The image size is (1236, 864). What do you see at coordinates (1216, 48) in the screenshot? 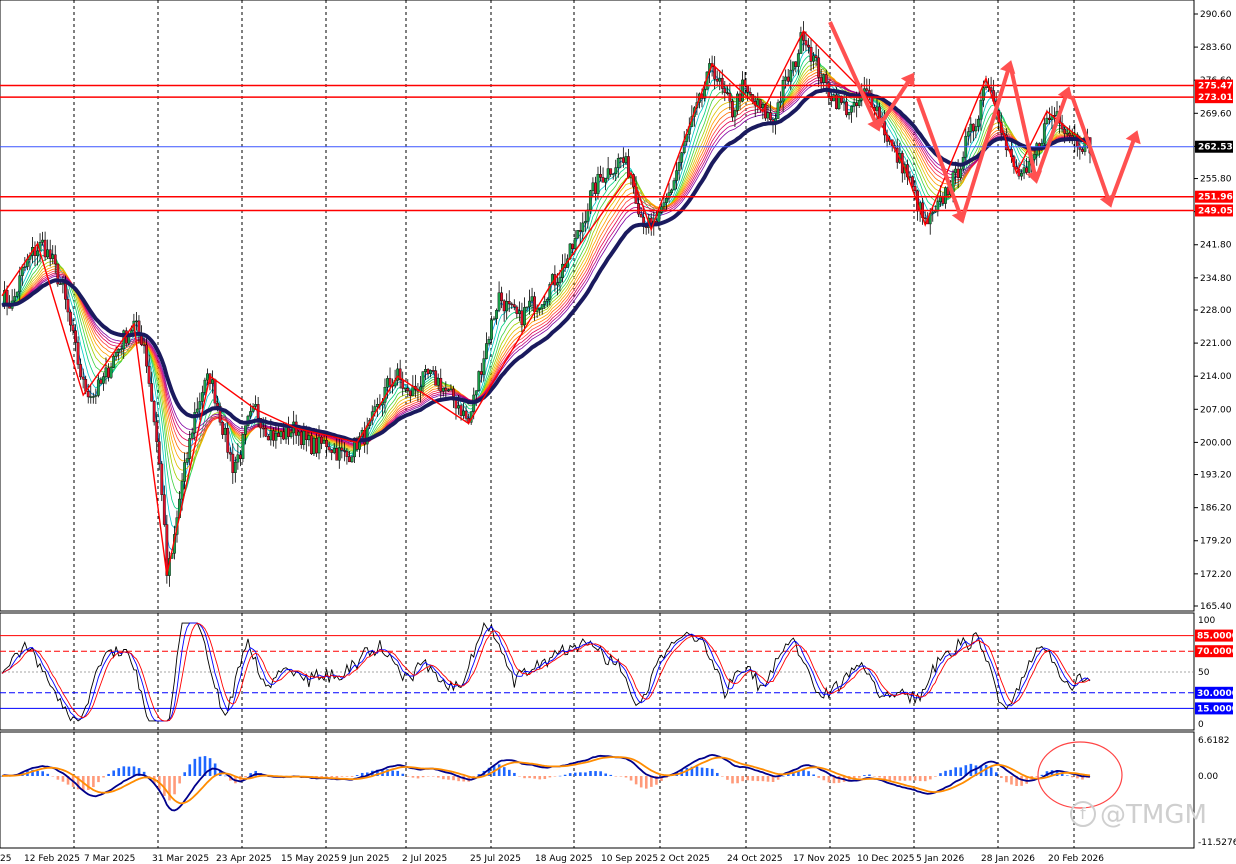
I see `price-tick-label: 283.60` at bounding box center [1216, 48].